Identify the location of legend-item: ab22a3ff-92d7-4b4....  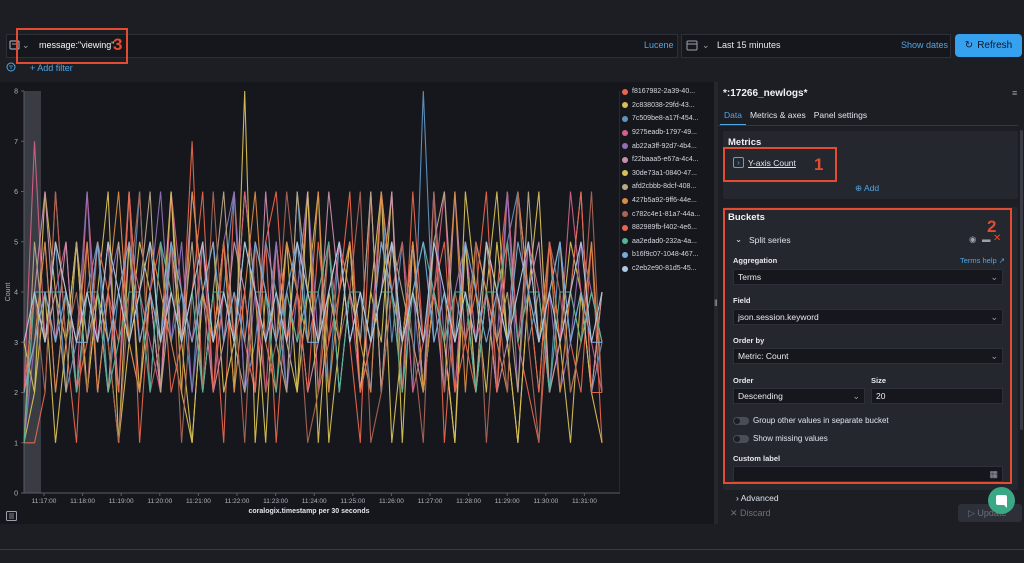
(668, 146).